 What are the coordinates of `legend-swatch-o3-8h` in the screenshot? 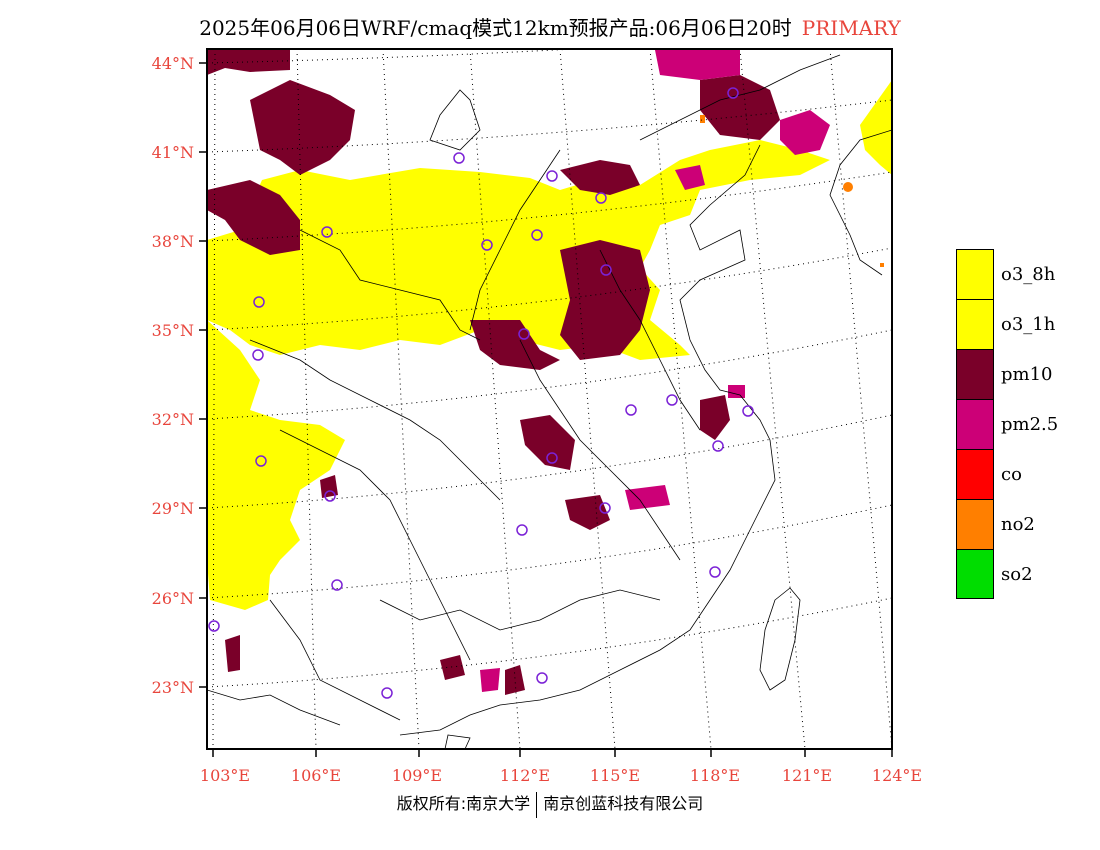 It's located at (975, 274).